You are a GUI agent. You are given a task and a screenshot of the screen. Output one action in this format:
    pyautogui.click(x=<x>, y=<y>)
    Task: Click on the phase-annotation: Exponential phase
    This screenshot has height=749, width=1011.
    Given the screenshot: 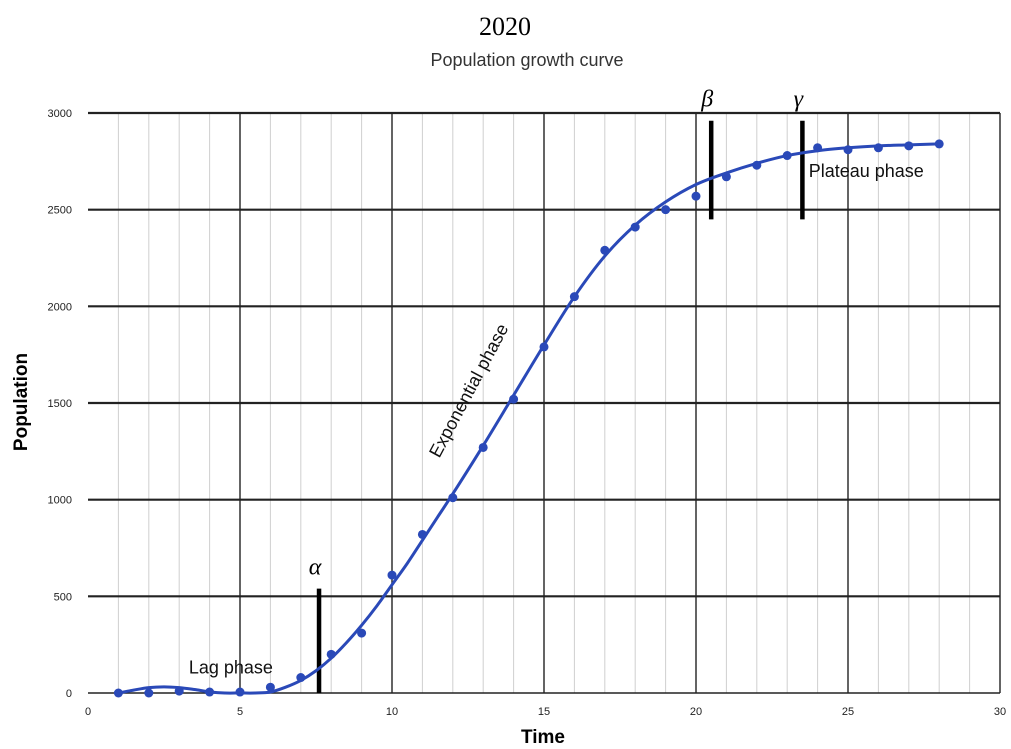 What is the action you would take?
    pyautogui.click(x=468, y=390)
    